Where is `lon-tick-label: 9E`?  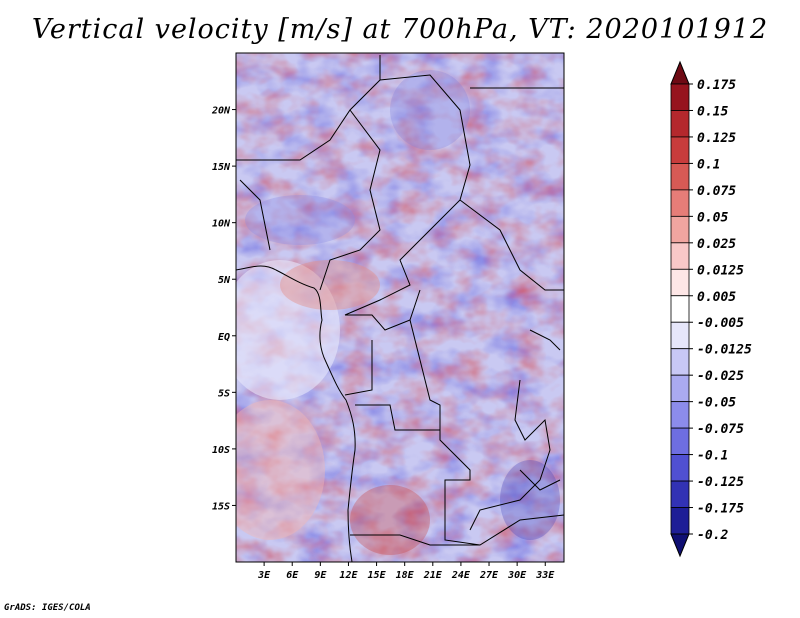 lon-tick-label: 9E is located at coordinates (320, 575).